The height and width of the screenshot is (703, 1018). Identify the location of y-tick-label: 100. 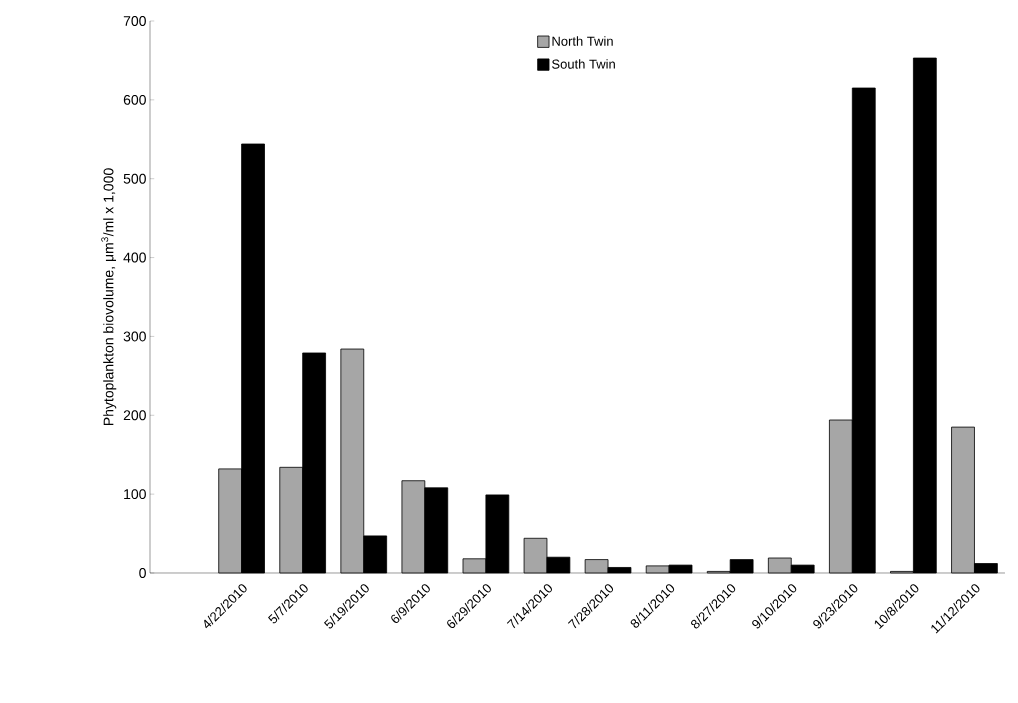
(135, 494).